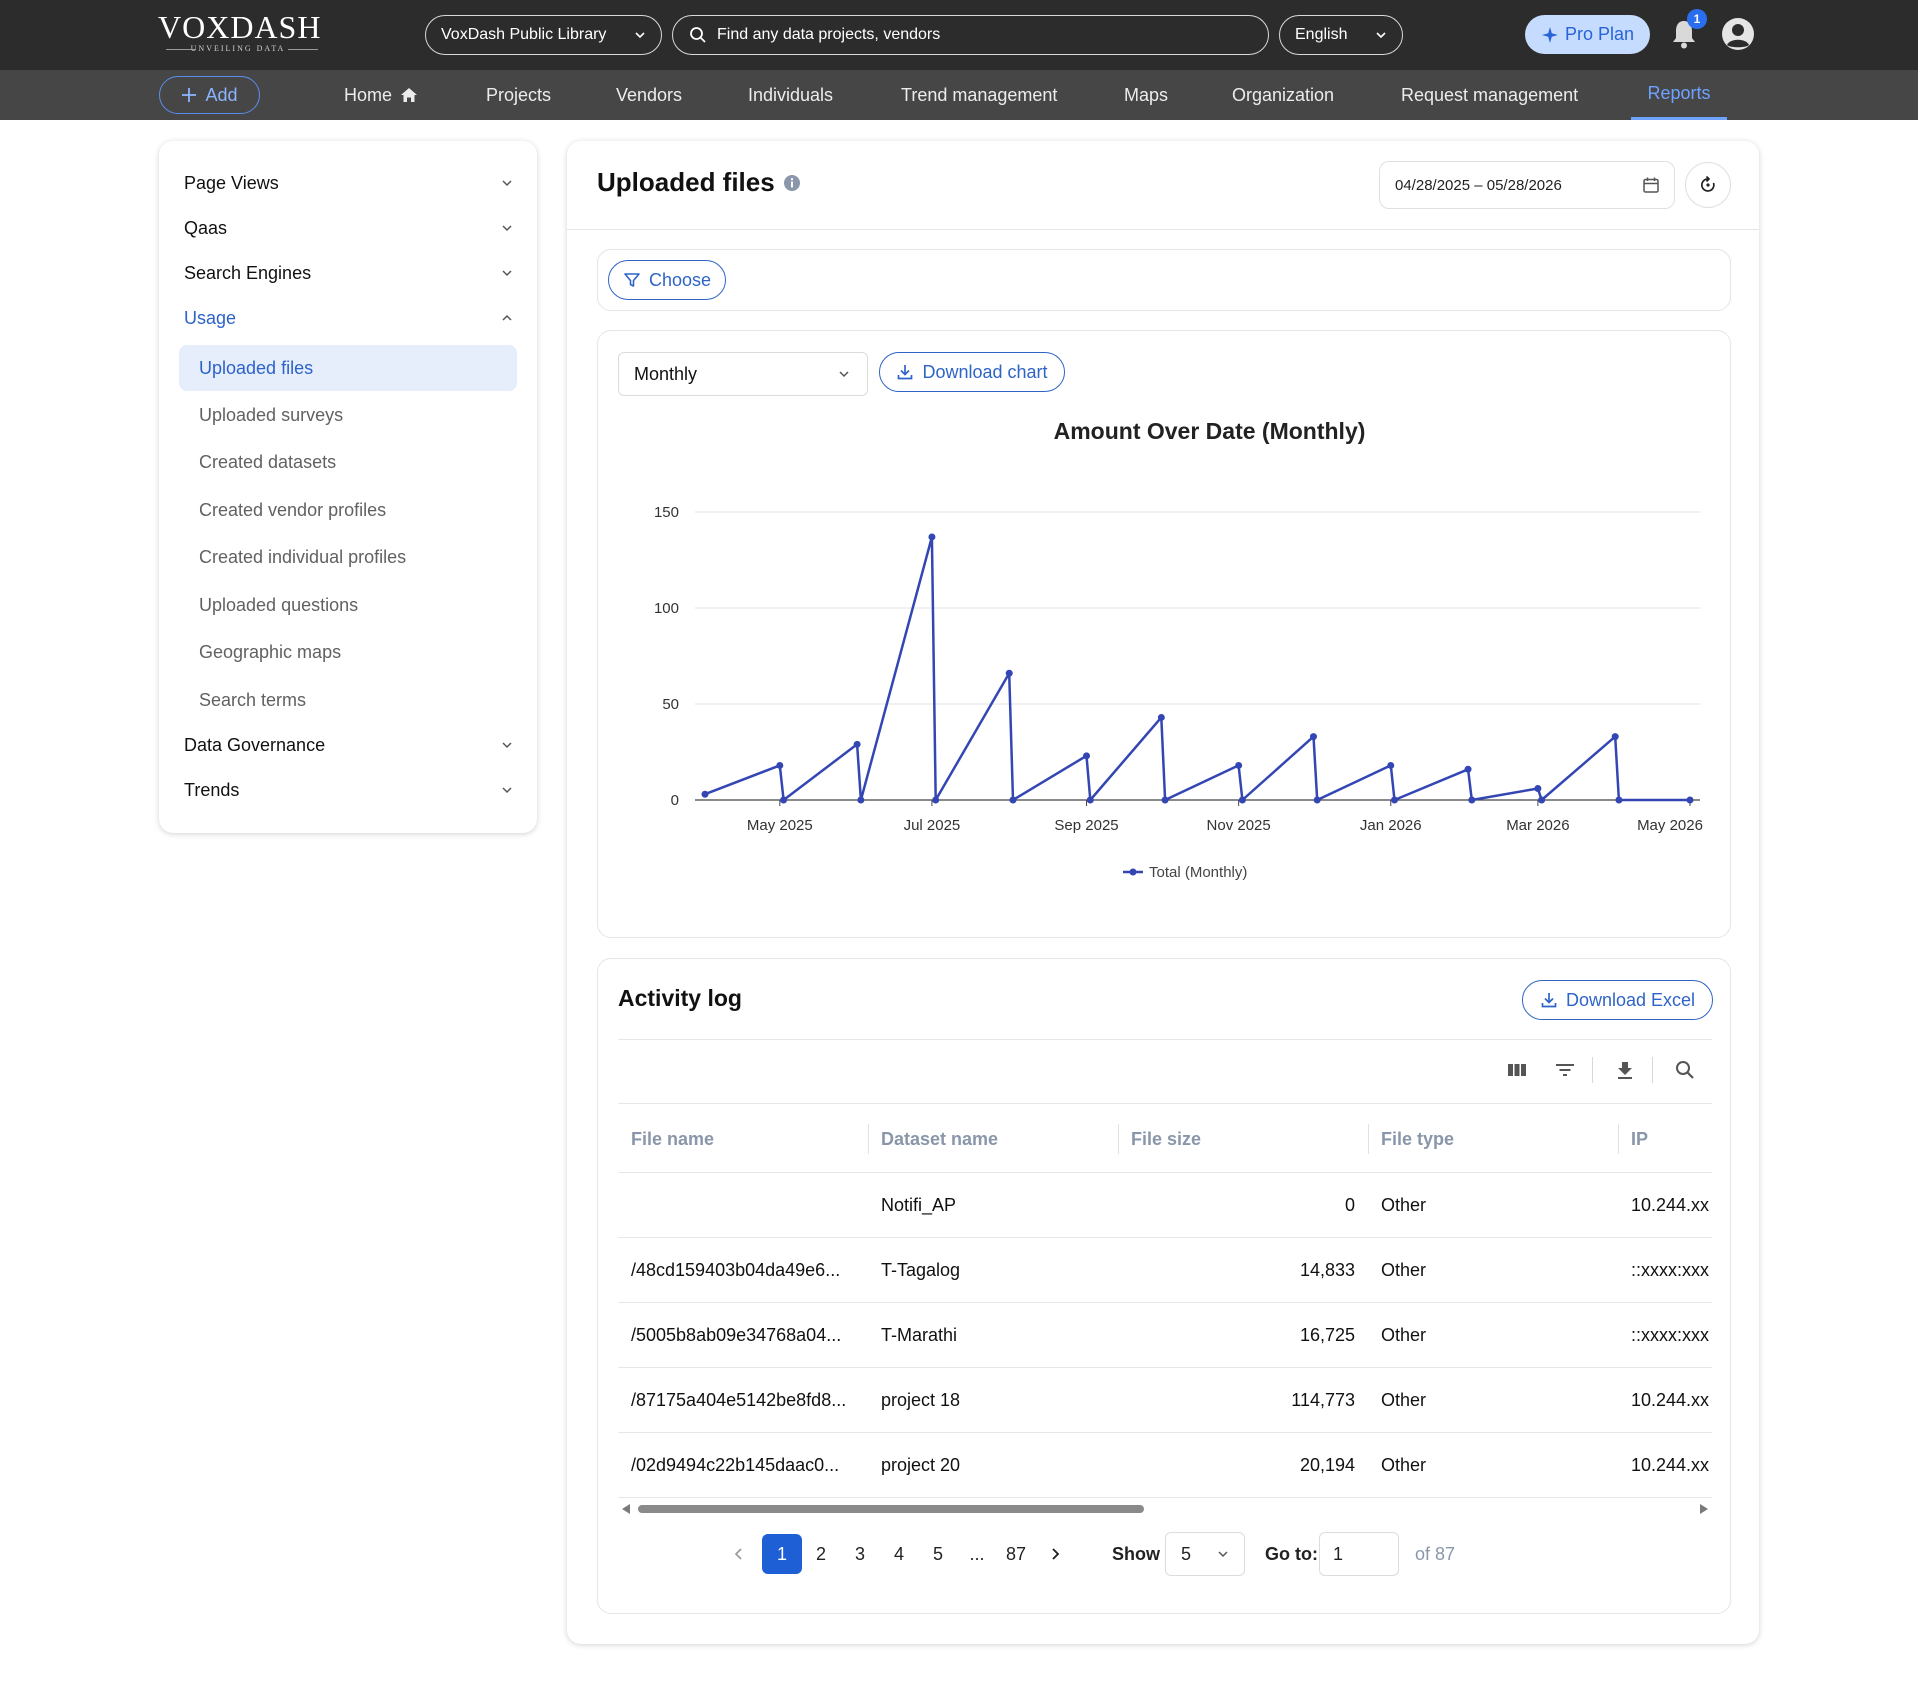 This screenshot has height=1682, width=1918. I want to click on page-button-1: 1, so click(782, 1554).